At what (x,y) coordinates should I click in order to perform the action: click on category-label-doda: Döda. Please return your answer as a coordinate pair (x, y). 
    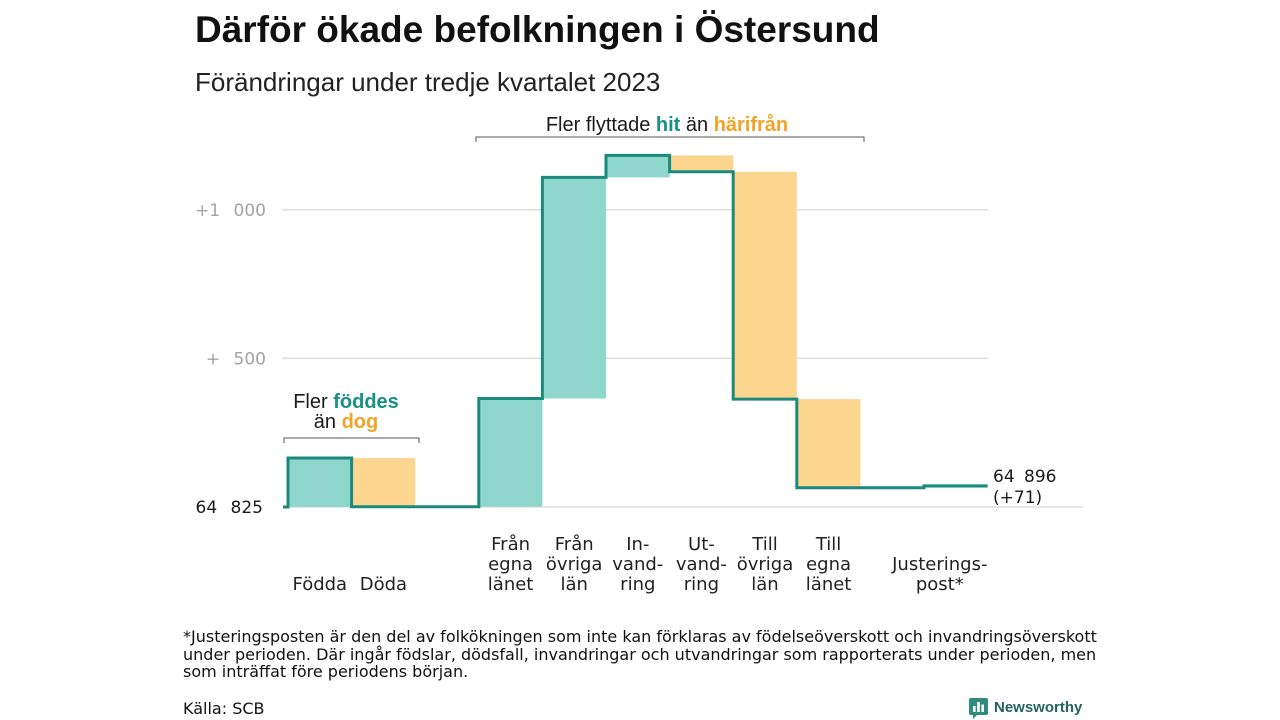
    Looking at the image, I should click on (383, 584).